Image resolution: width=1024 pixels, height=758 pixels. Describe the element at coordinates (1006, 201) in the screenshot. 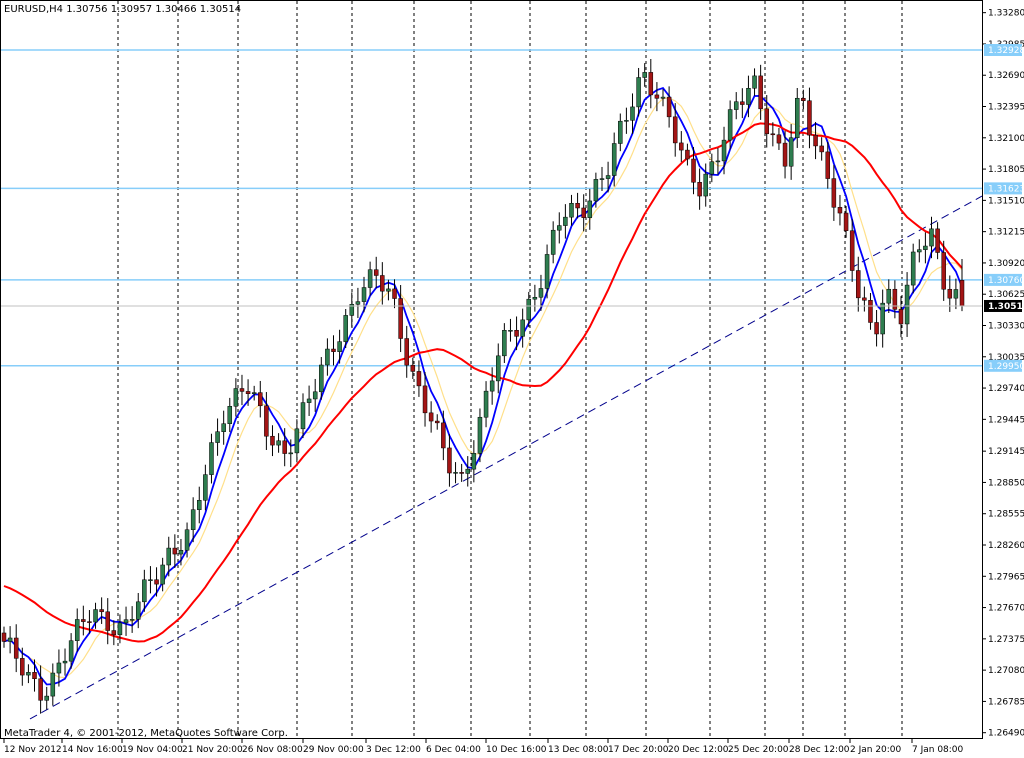

I see `y-tick-label: 1.31510` at that location.